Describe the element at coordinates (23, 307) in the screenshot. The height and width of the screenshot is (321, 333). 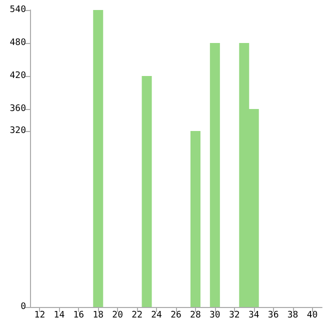
I see `y-tick-label: 0` at that location.